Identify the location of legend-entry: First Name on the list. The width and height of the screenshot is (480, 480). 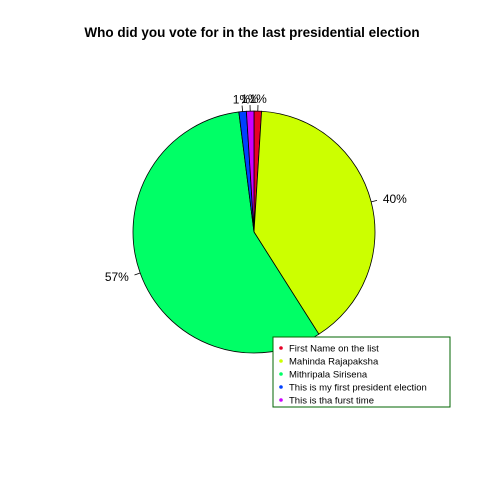
(334, 349).